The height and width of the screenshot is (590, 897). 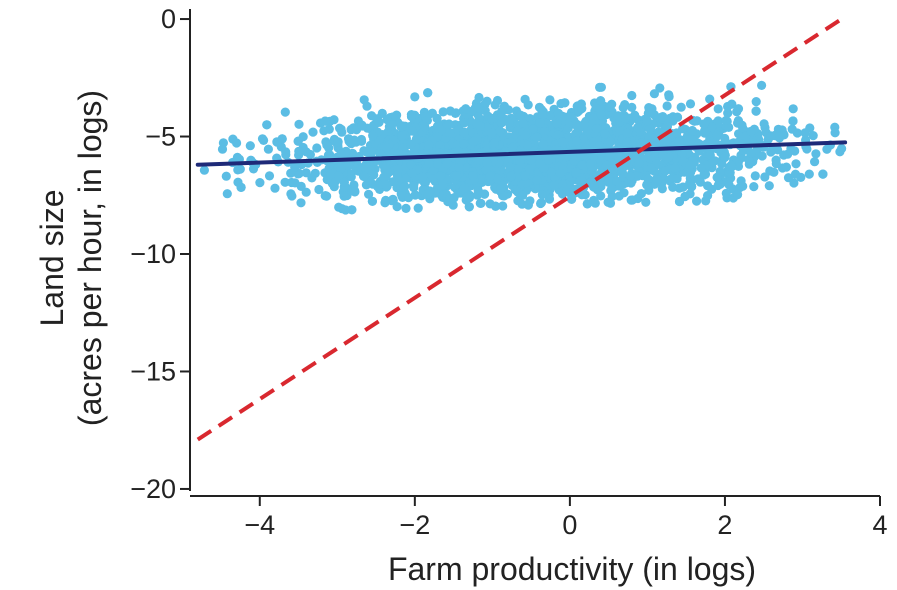 What do you see at coordinates (572, 569) in the screenshot?
I see `x-axis-title: Farm productivity (in logs)` at bounding box center [572, 569].